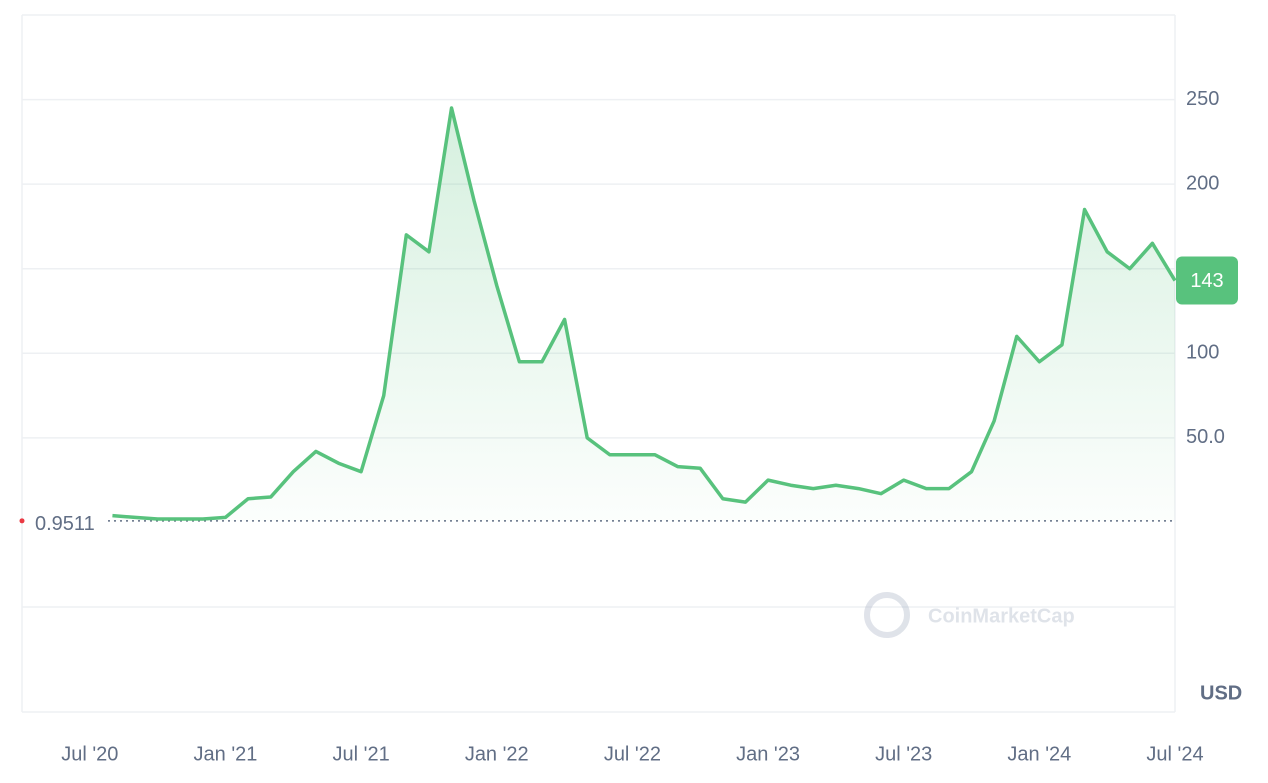 The image size is (1268, 783). I want to click on price-badge-label: 143, so click(1206, 281).